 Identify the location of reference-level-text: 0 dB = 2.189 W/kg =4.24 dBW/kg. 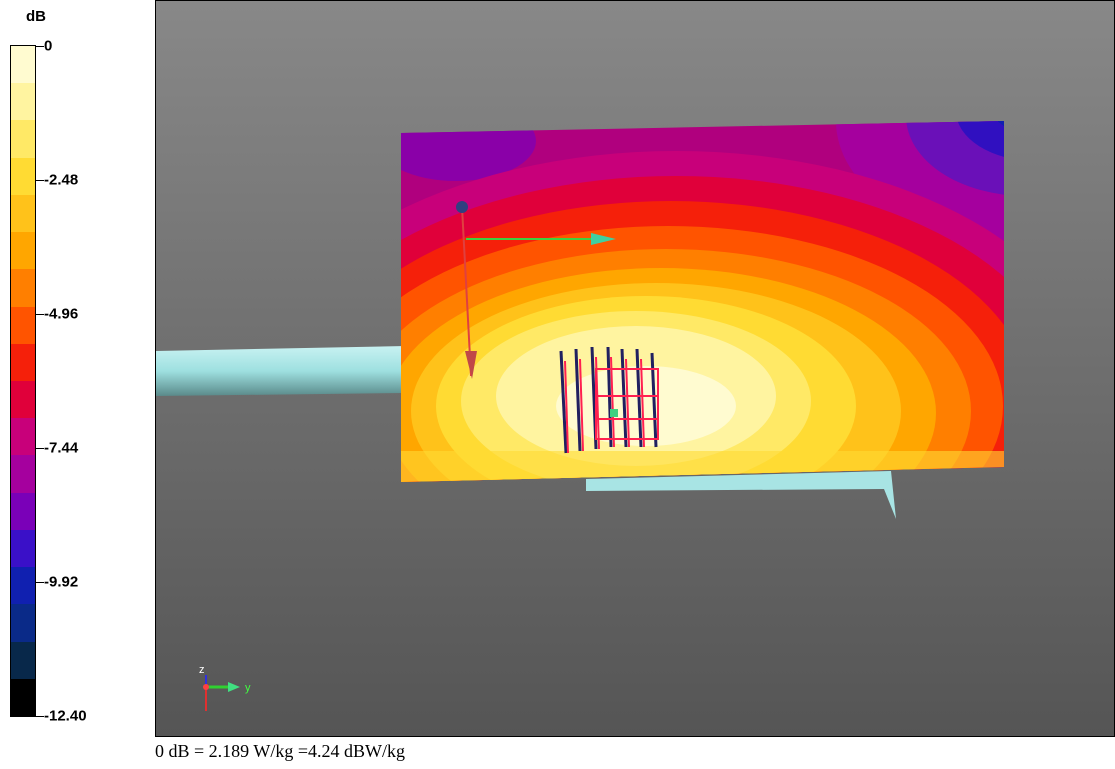
(280, 751).